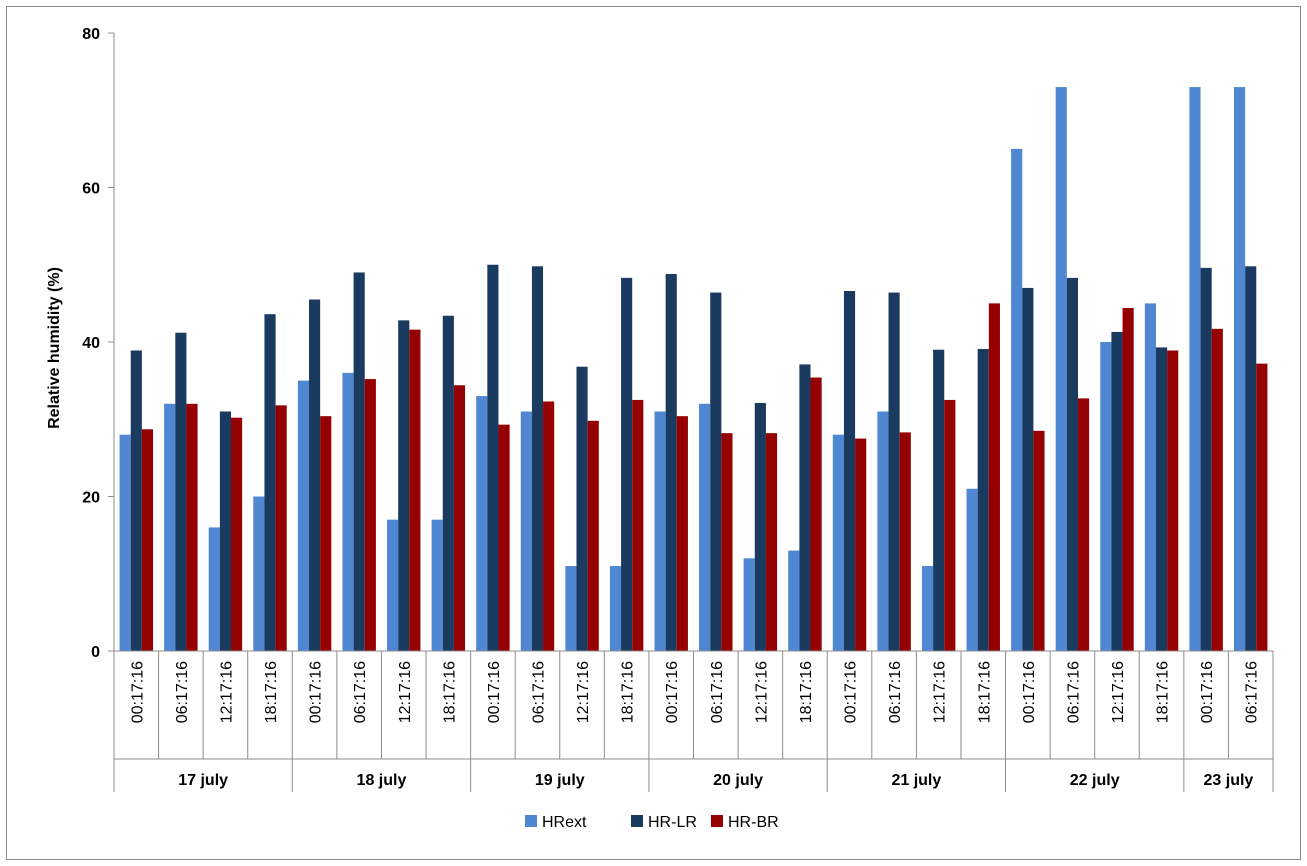 The image size is (1307, 866). I want to click on group-label: 23 july, so click(1229, 780).